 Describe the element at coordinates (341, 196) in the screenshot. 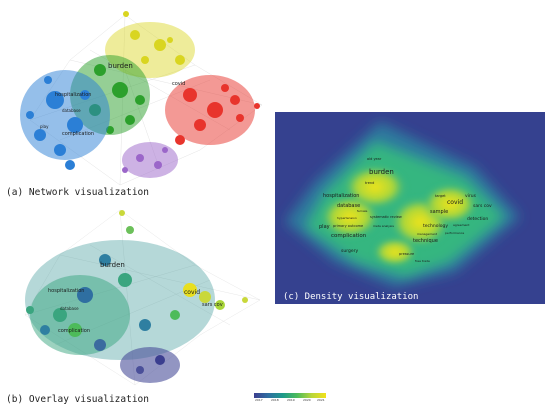

I see `density-label-hospitalization: hospitalization` at that location.